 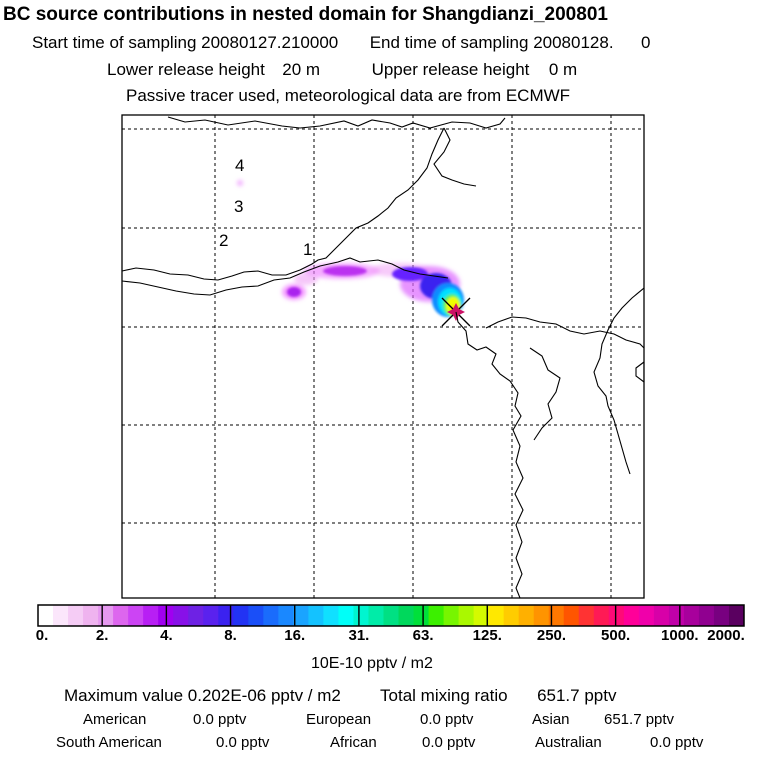 I want to click on total-mixing-label: Total mixing ratio, so click(x=444, y=695).